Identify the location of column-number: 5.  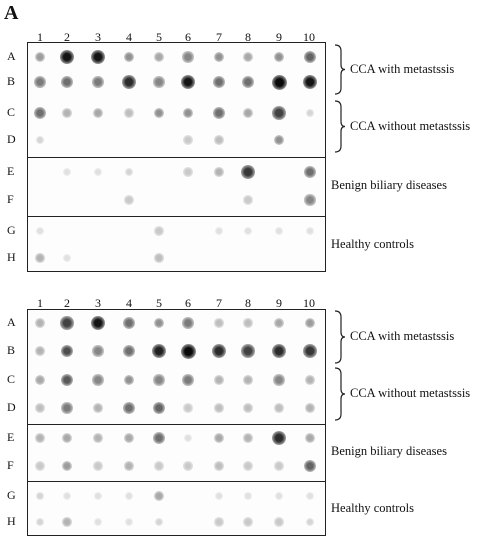
(159, 37).